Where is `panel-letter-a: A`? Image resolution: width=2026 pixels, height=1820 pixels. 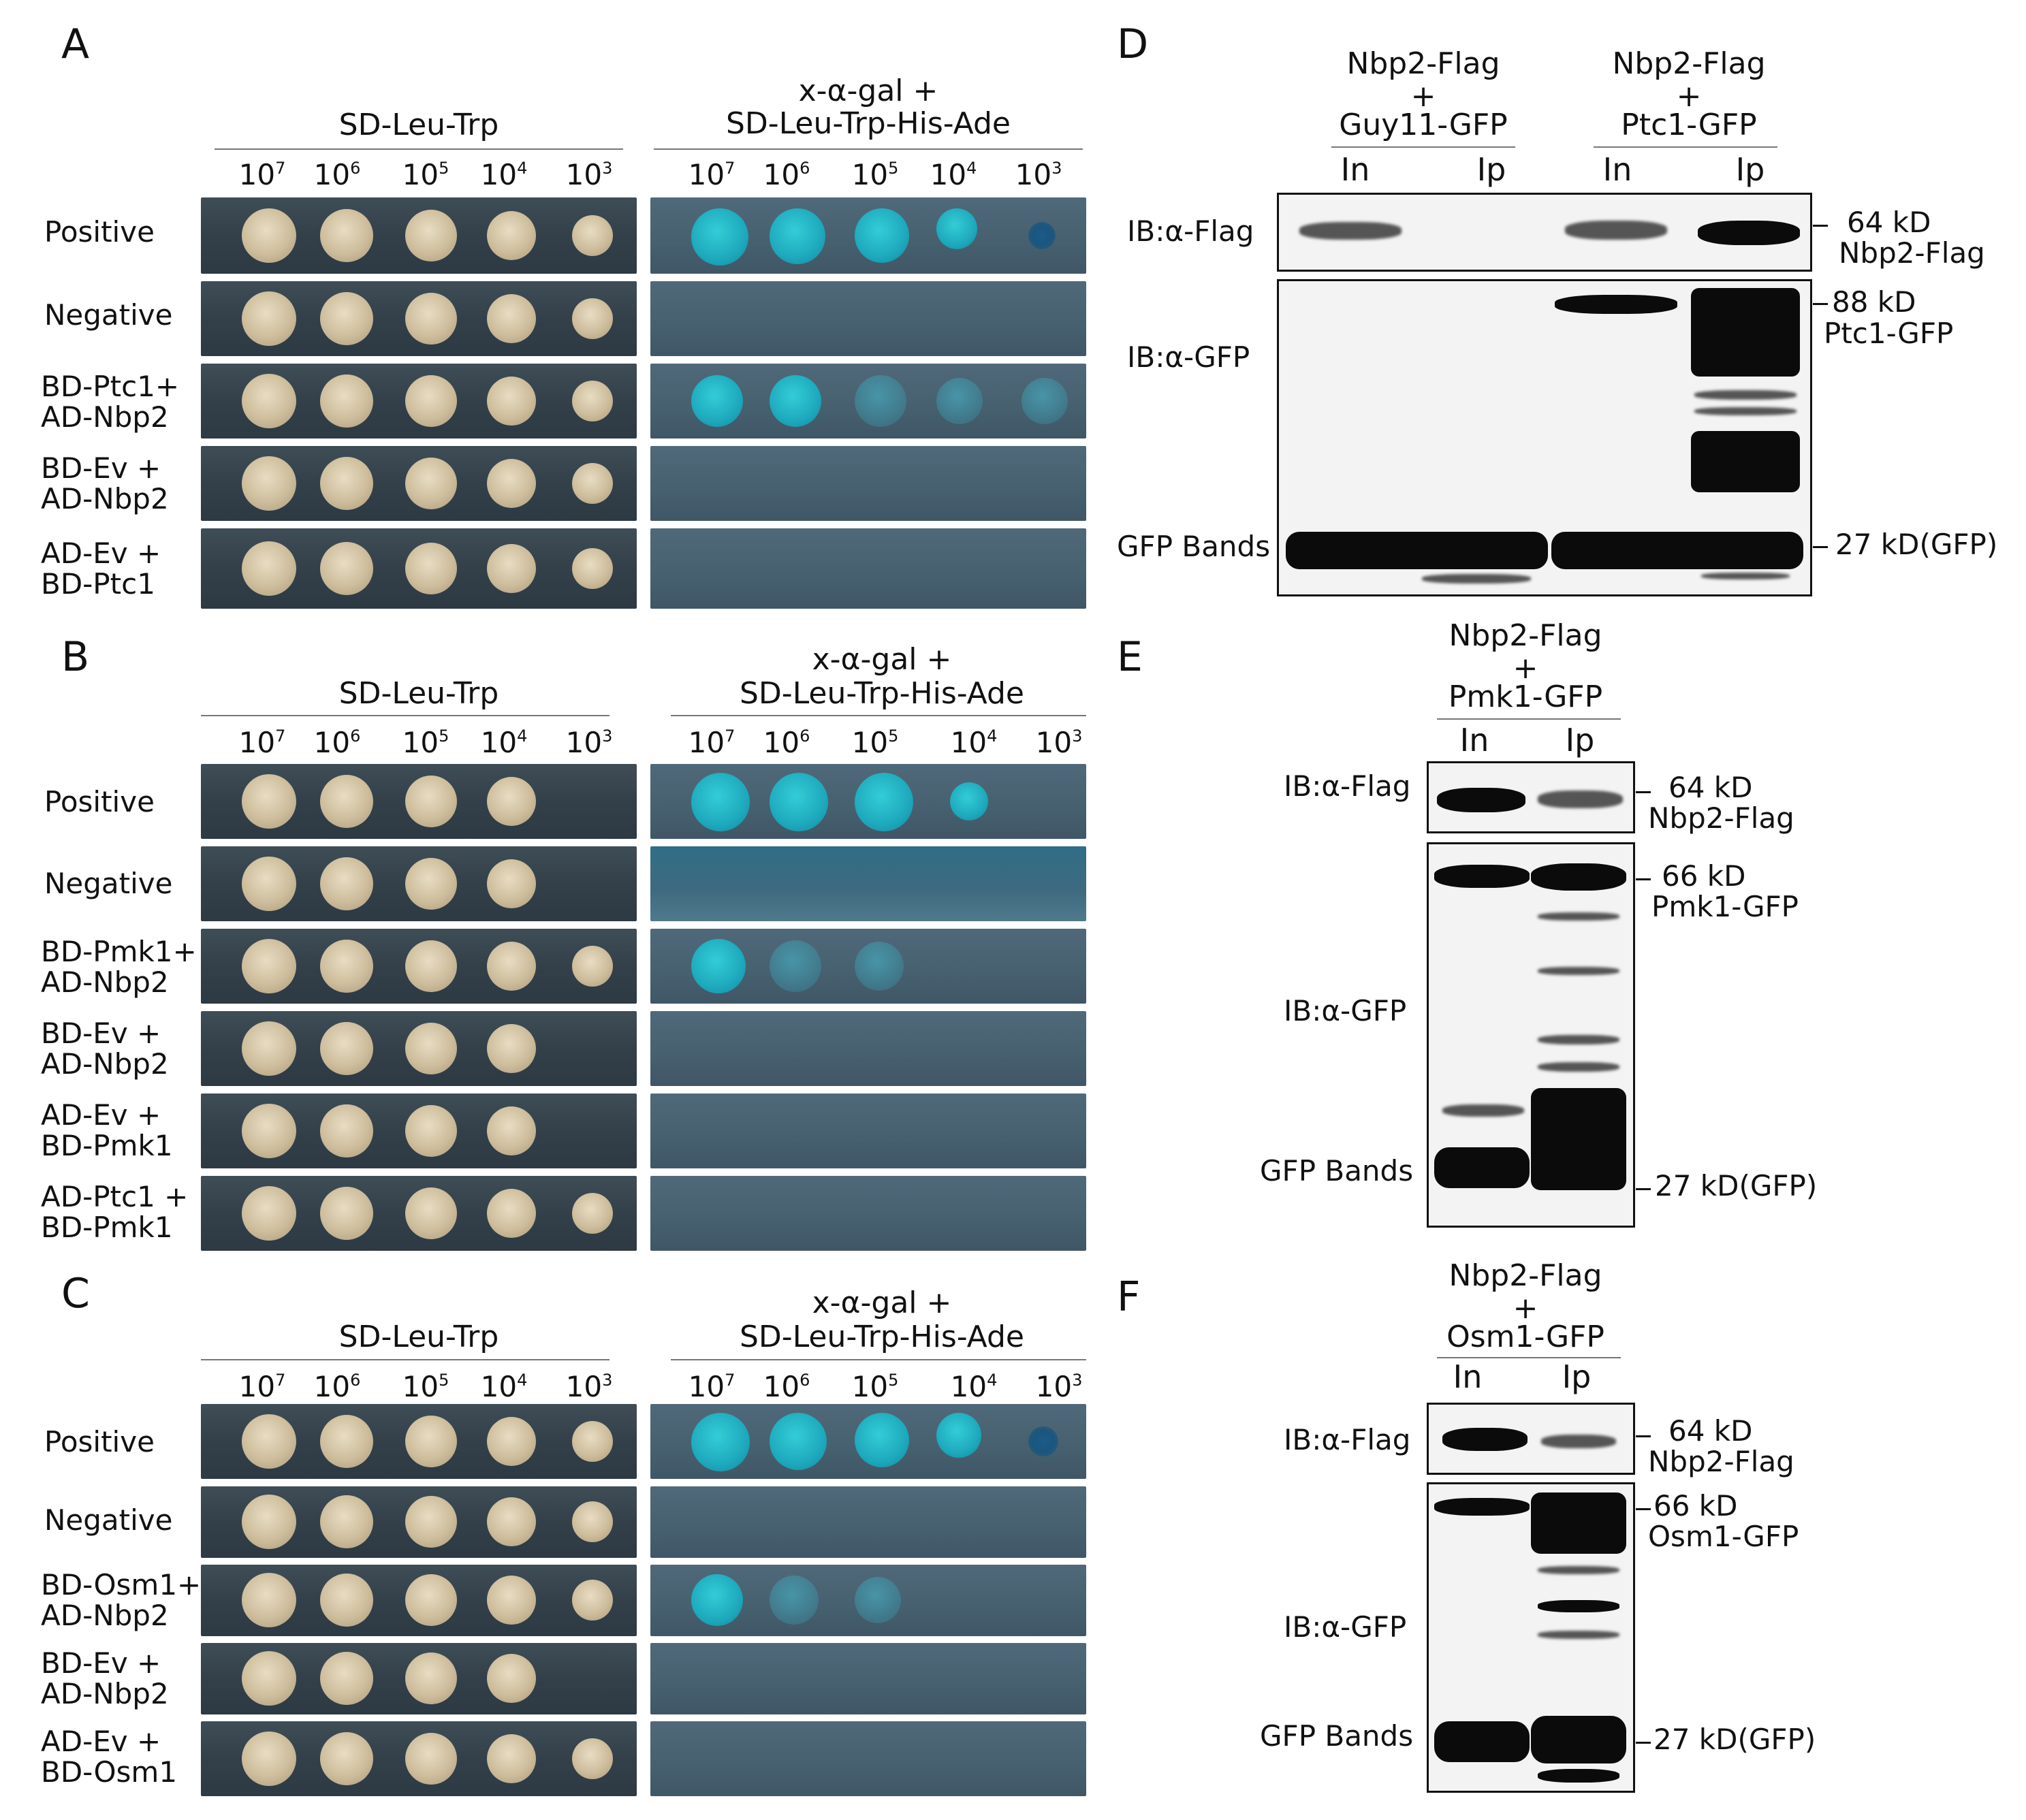 panel-letter-a: A is located at coordinates (75, 44).